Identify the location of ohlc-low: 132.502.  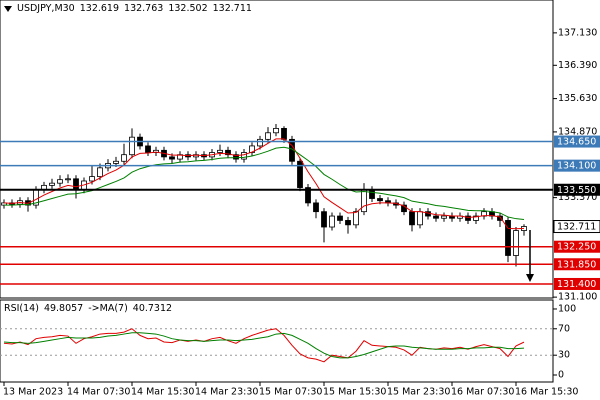
(188, 8).